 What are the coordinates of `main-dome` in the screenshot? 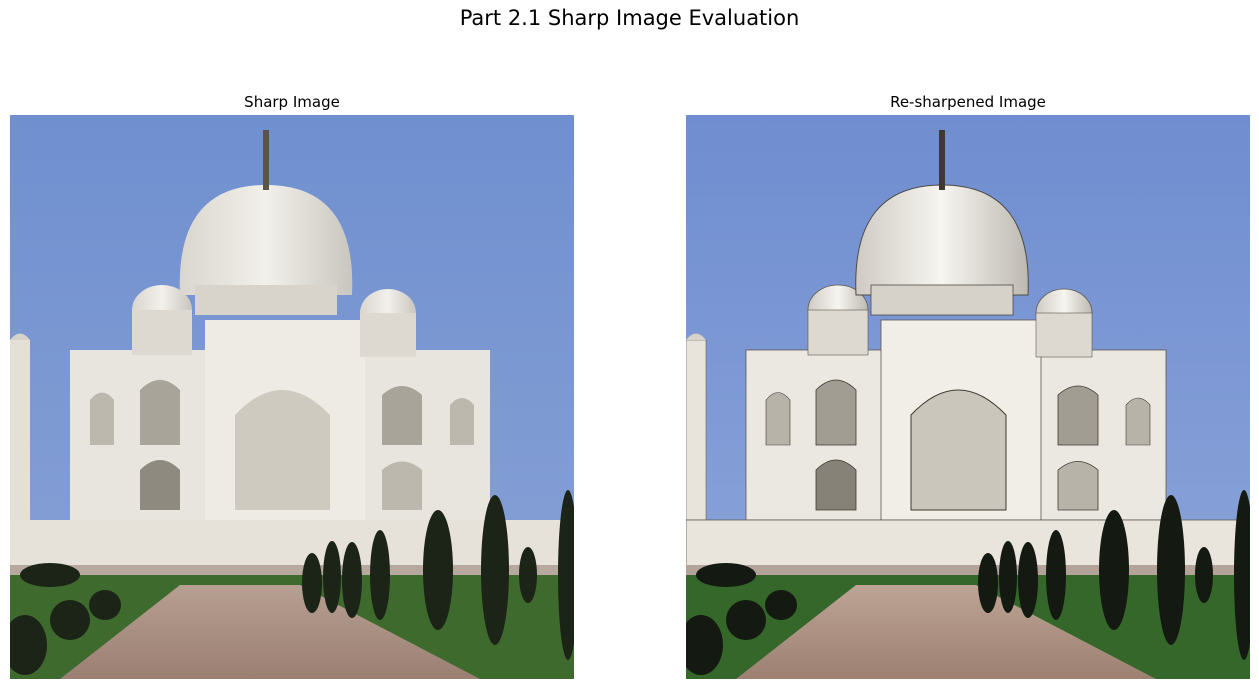 It's located at (266, 240).